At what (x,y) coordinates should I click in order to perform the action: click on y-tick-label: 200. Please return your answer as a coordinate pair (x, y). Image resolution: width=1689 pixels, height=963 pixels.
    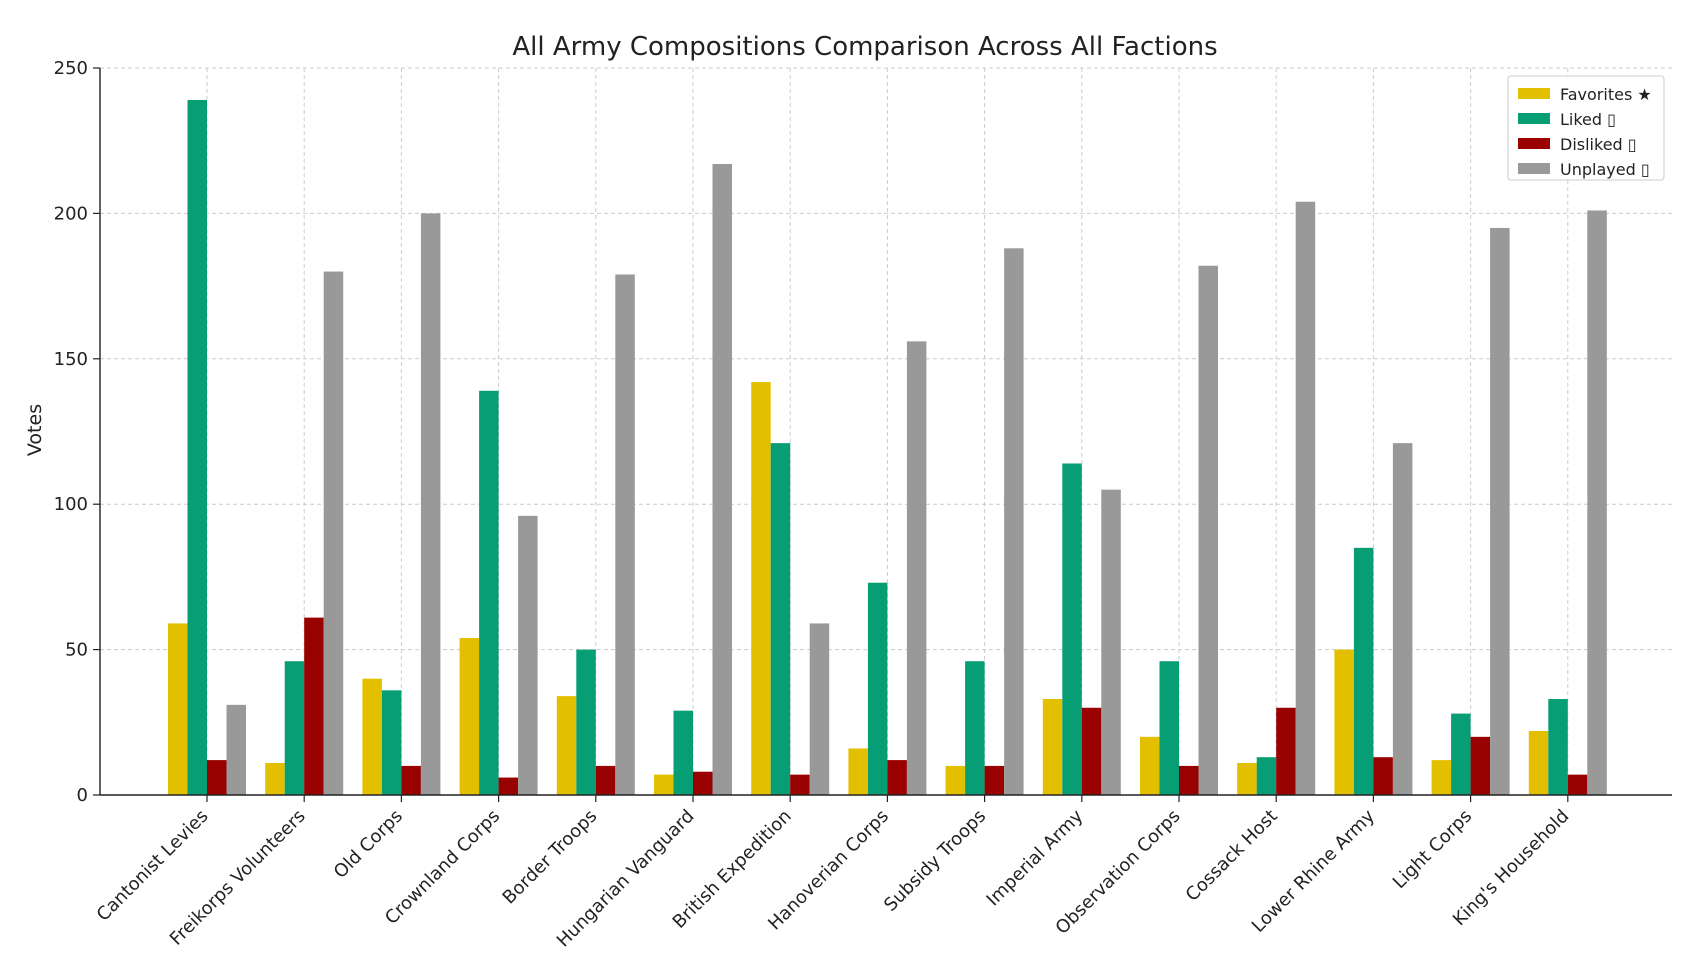
    Looking at the image, I should click on (71, 213).